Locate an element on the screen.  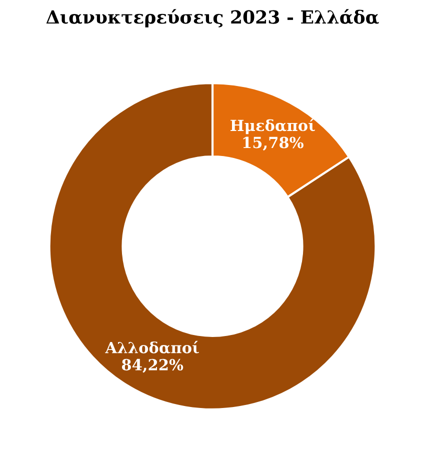
data-label: 15,78% is located at coordinates (273, 143).